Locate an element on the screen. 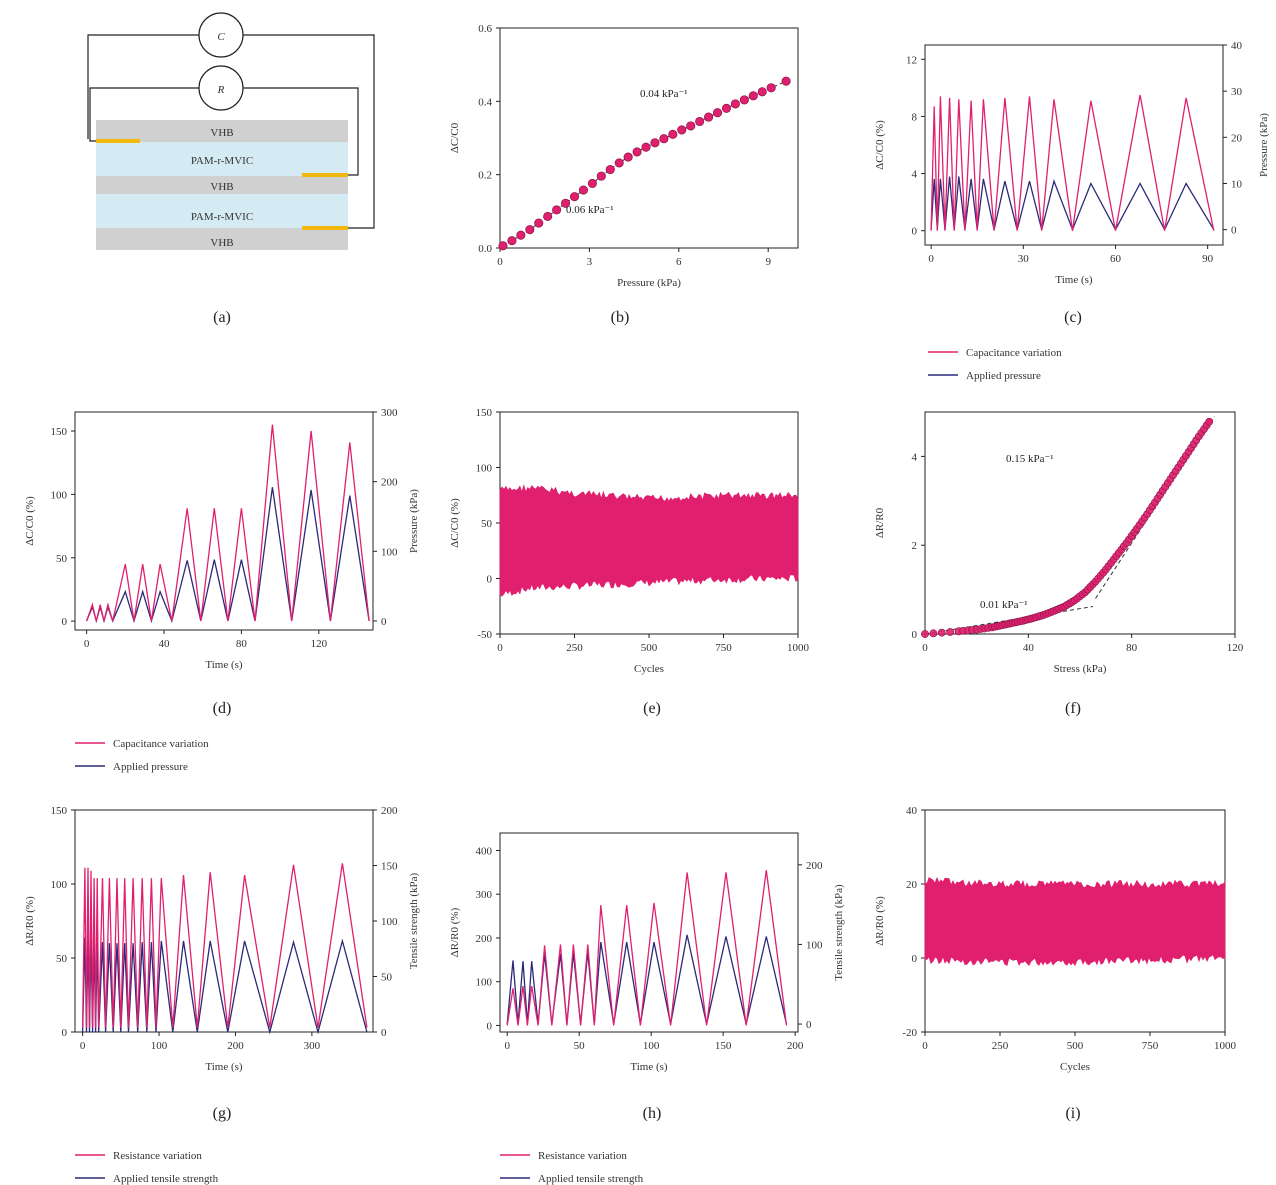 This screenshot has height=1185, width=1276. y-tick-label: 20 is located at coordinates (912, 885).